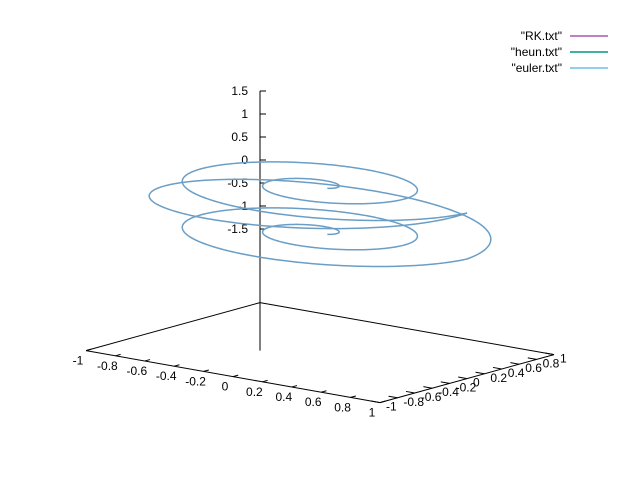  What do you see at coordinates (173, 327) in the screenshot?
I see `back-edge-left` at bounding box center [173, 327].